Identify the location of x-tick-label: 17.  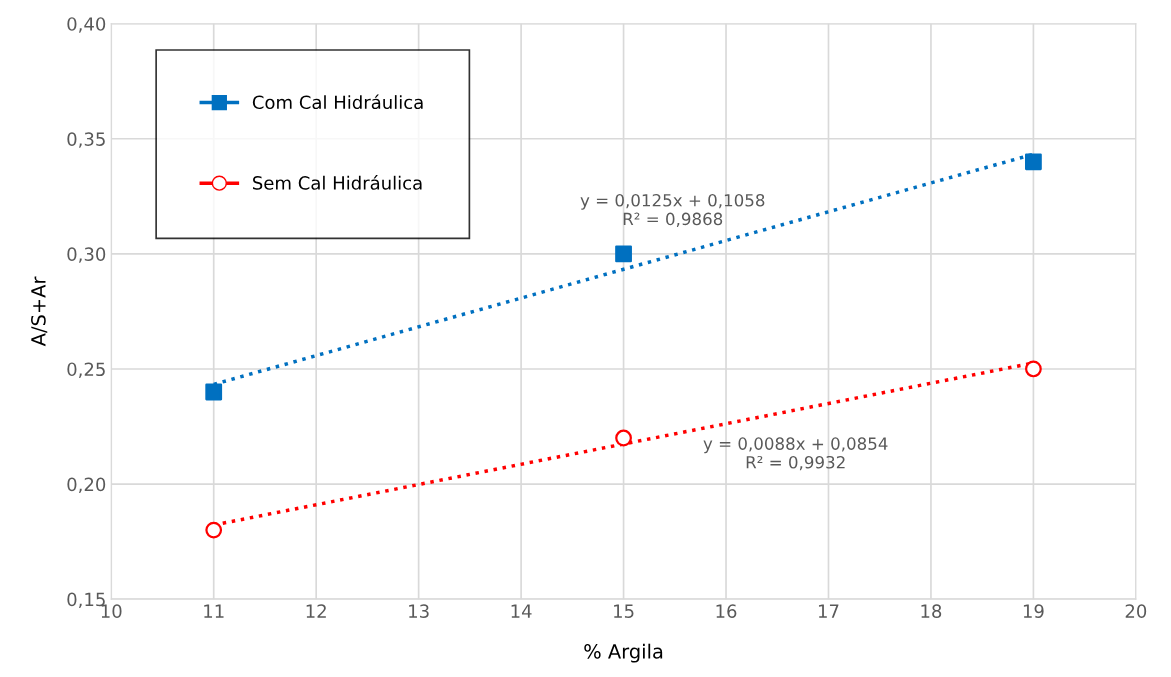
(828, 611).